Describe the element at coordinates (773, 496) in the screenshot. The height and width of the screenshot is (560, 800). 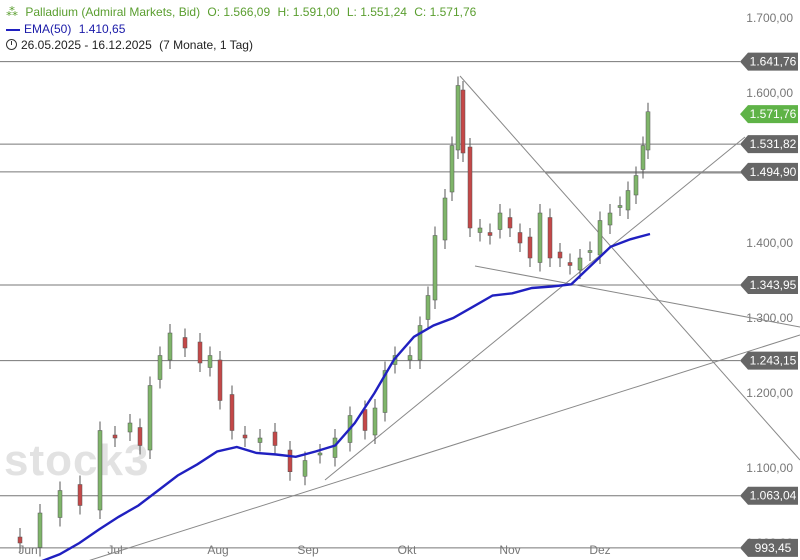
I see `level-label: 1.063,04` at that location.